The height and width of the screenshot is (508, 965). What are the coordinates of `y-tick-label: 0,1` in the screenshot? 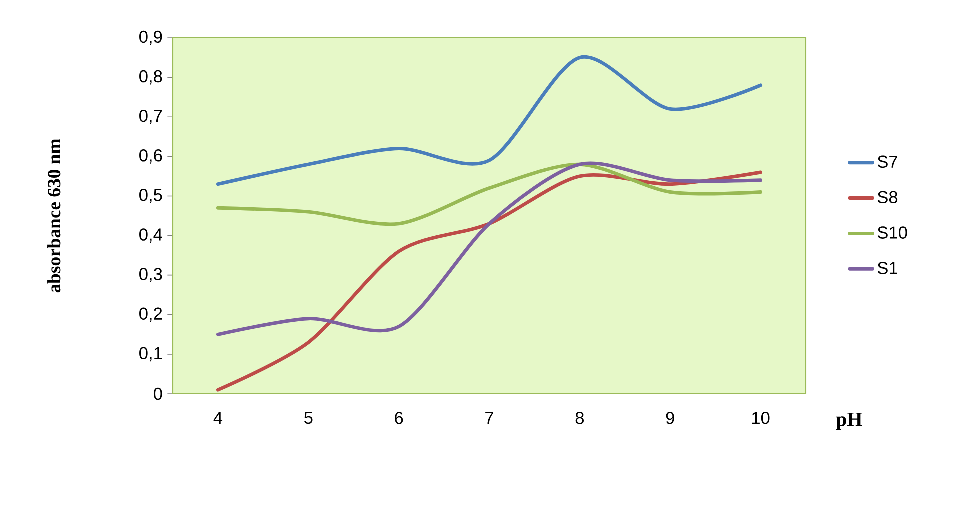 It's located at (151, 354).